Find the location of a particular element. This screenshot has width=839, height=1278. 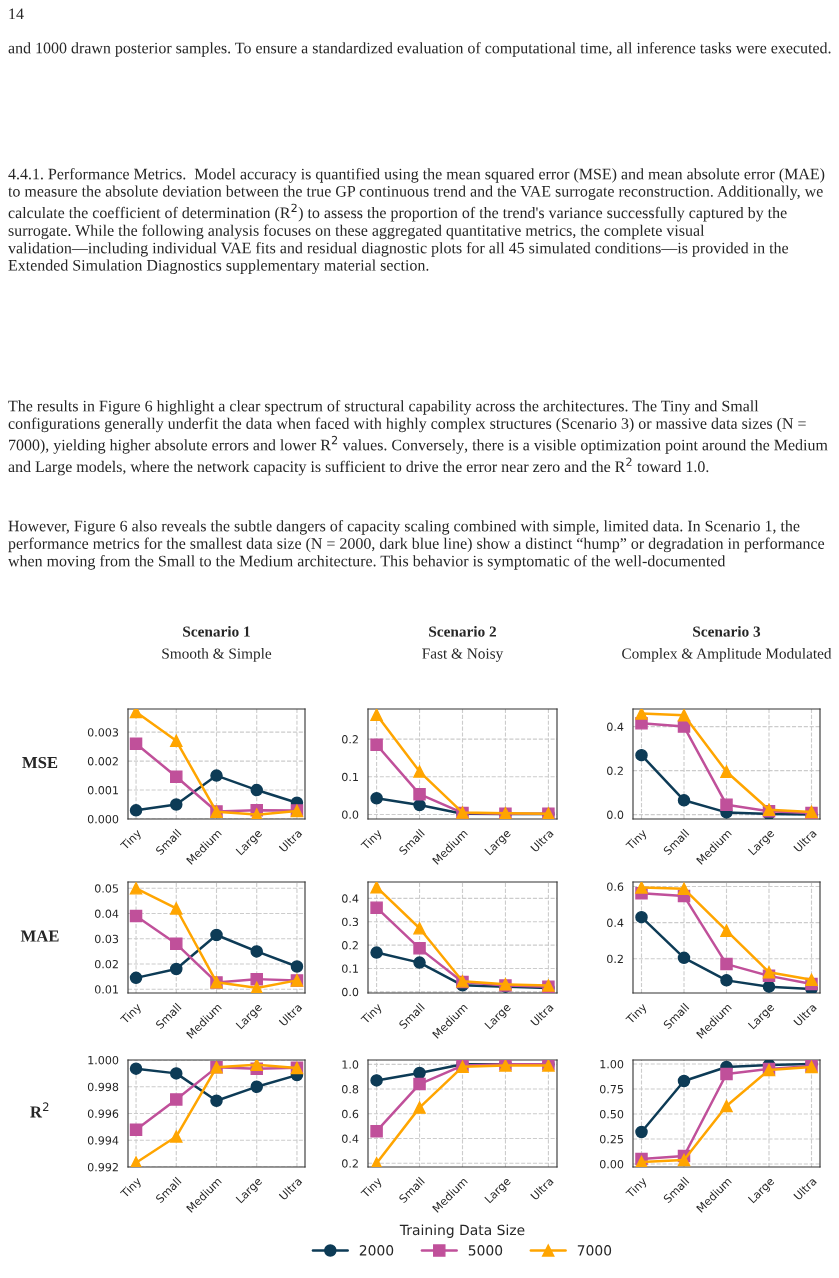

y-axis-title: MAE is located at coordinates (39, 936).